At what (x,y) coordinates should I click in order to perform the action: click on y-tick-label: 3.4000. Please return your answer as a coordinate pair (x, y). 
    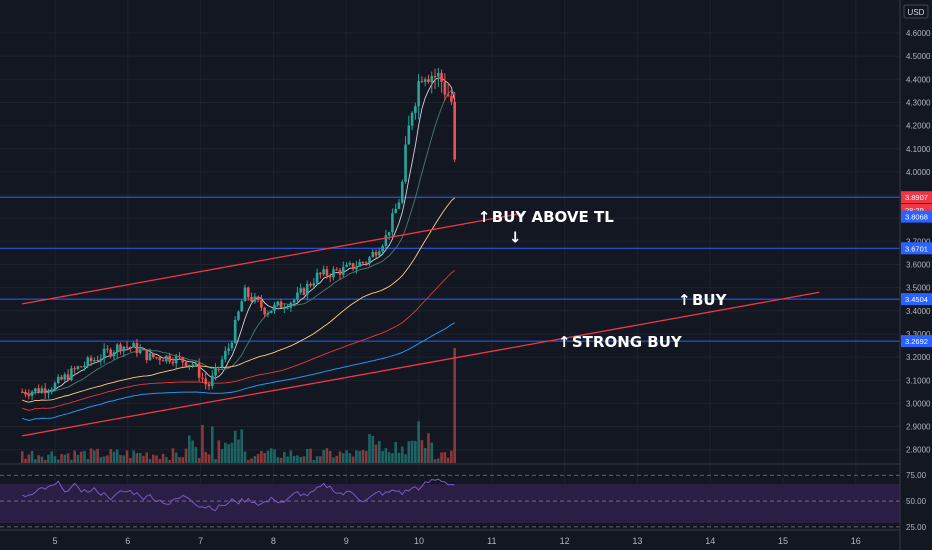
    Looking at the image, I should click on (918, 311).